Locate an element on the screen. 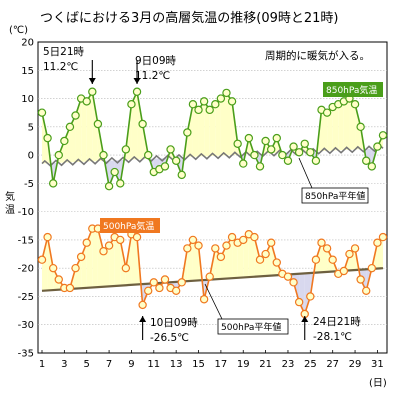 The image size is (400, 400). normal-850-pointer is located at coordinates (305, 173).